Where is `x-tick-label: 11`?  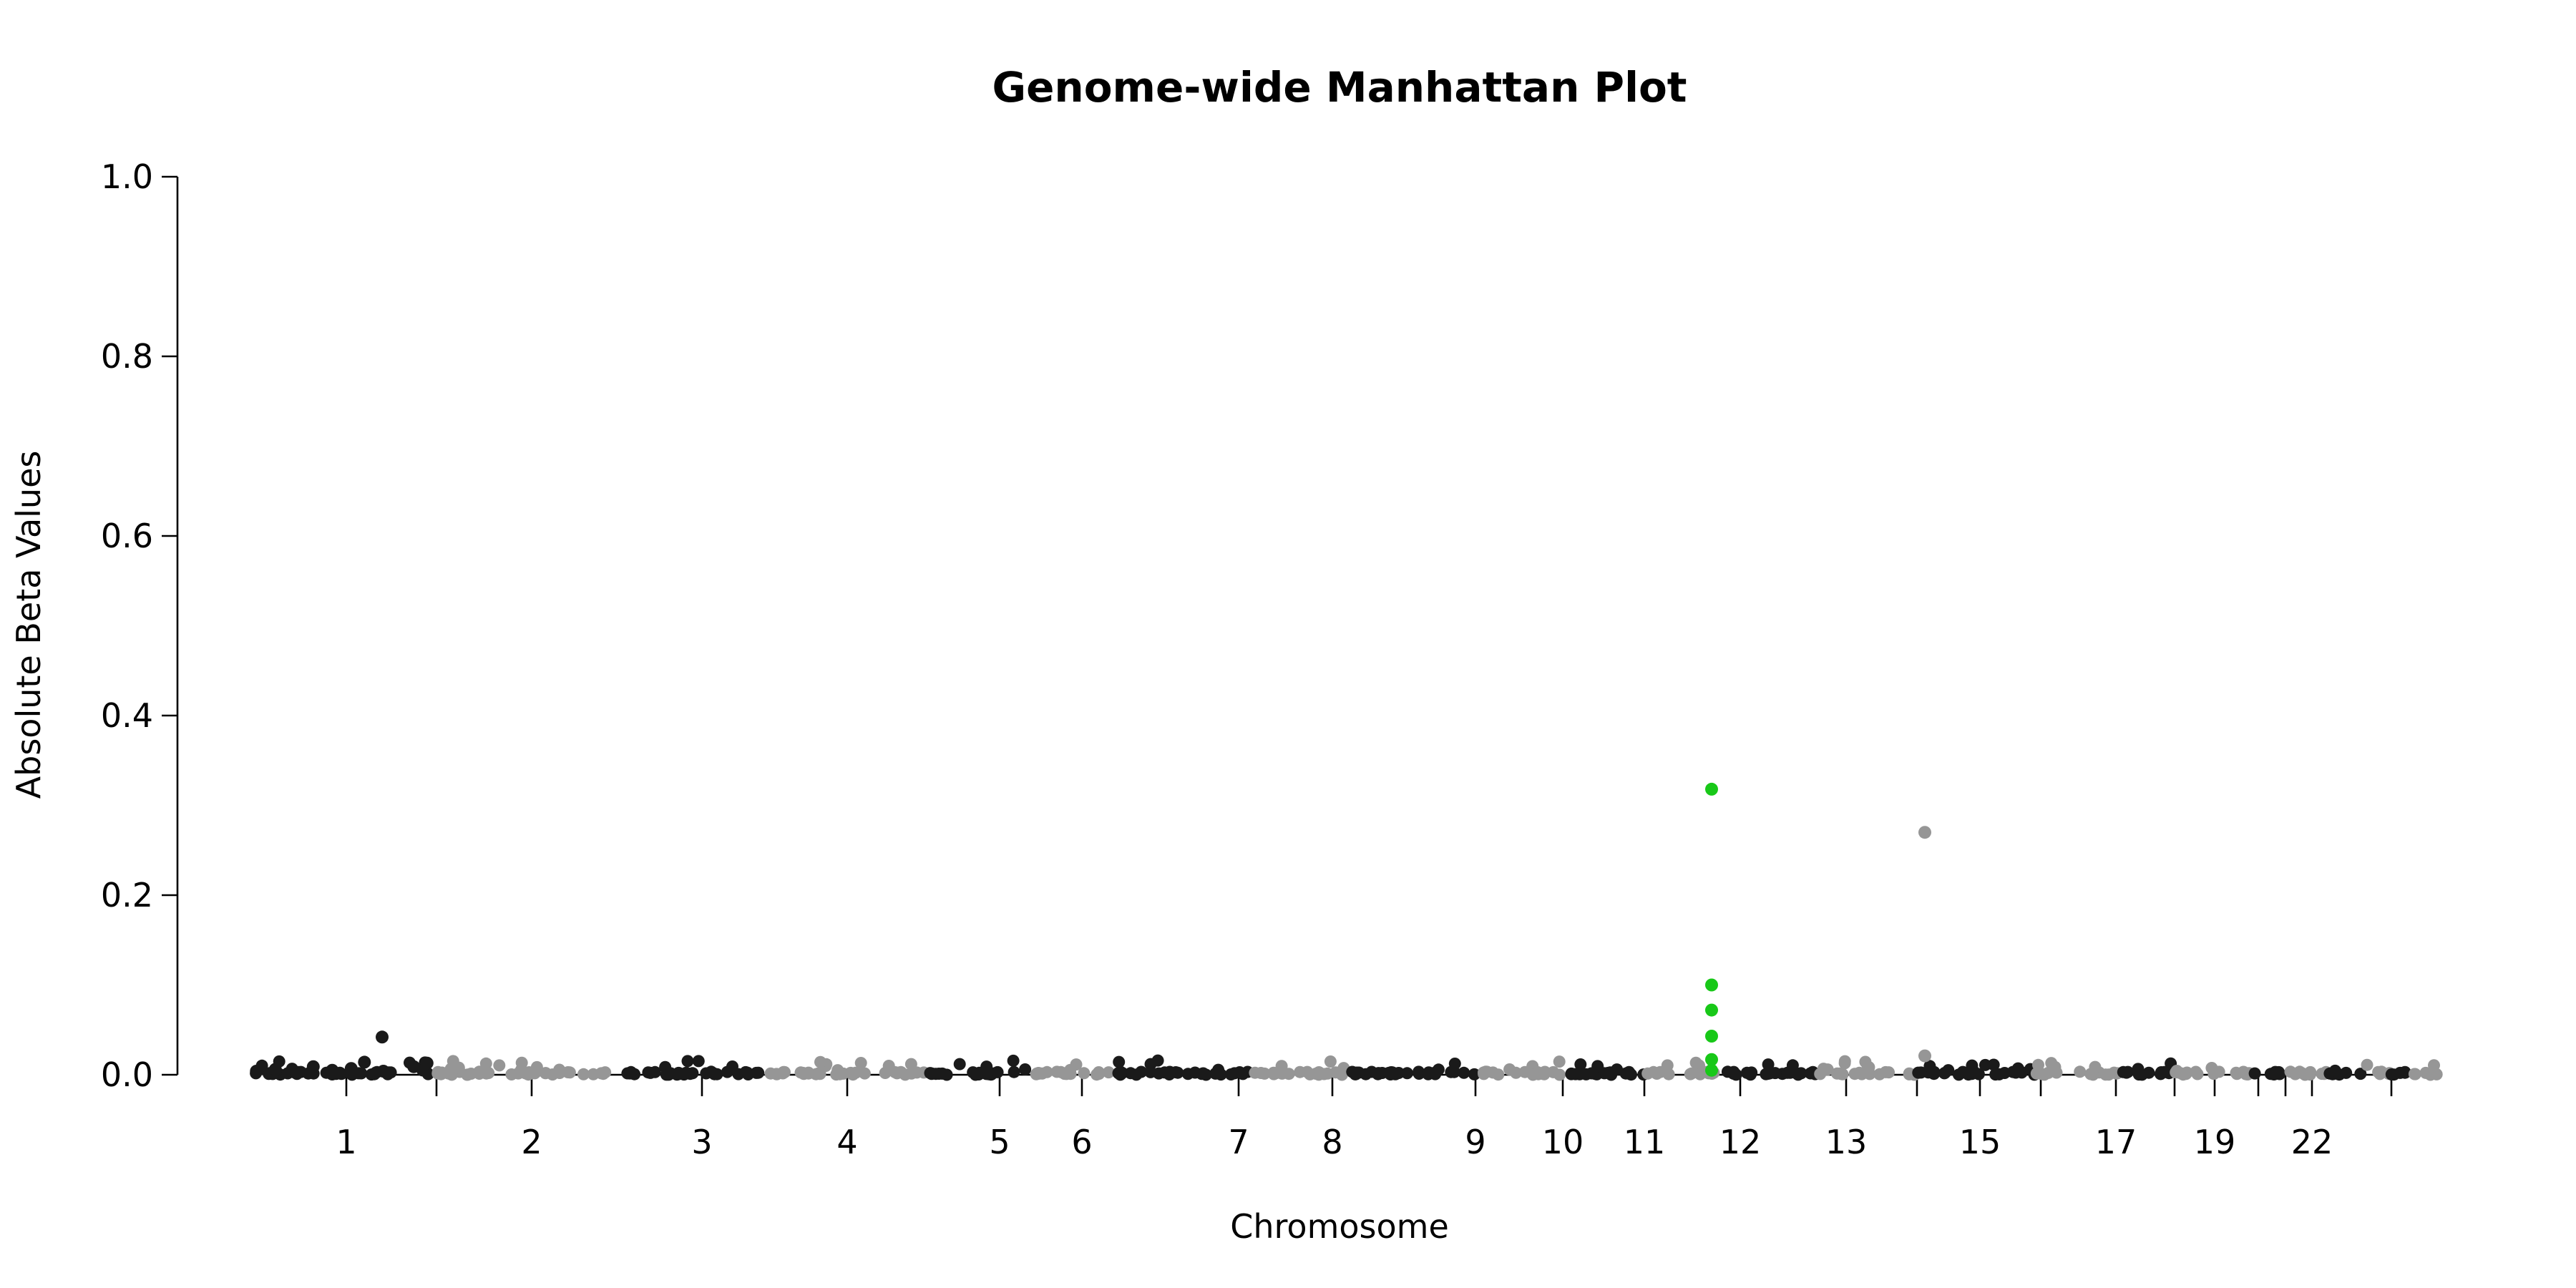 x-tick-label: 11 is located at coordinates (1645, 1142).